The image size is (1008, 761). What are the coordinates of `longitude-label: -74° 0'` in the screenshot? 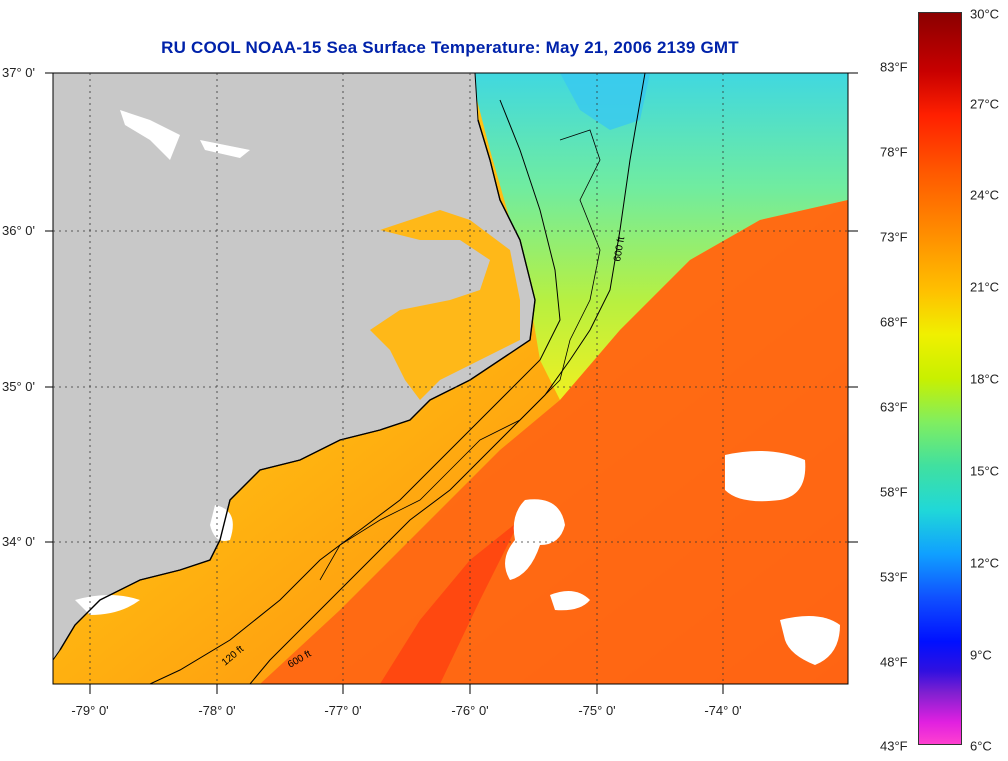 It's located at (723, 710).